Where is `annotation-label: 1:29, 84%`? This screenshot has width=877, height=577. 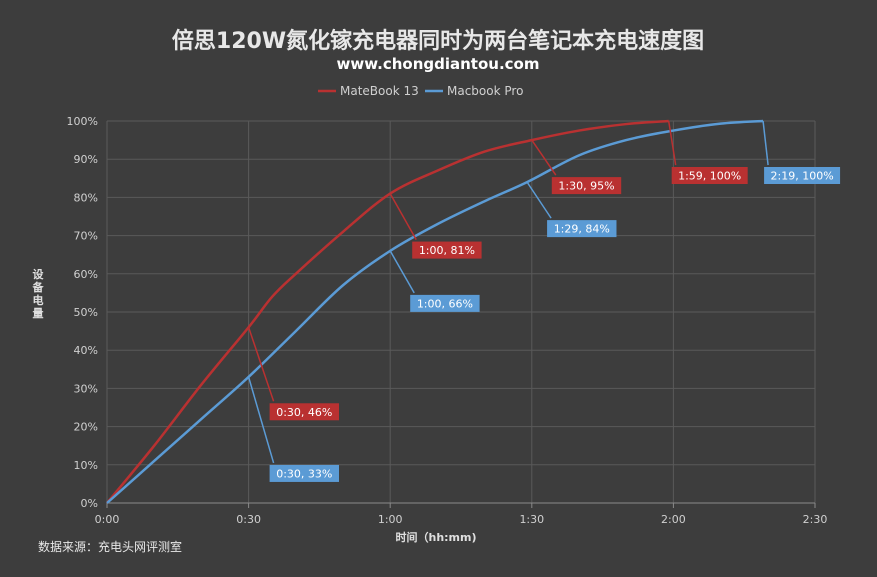
annotation-label: 1:29, 84% is located at coordinates (582, 229).